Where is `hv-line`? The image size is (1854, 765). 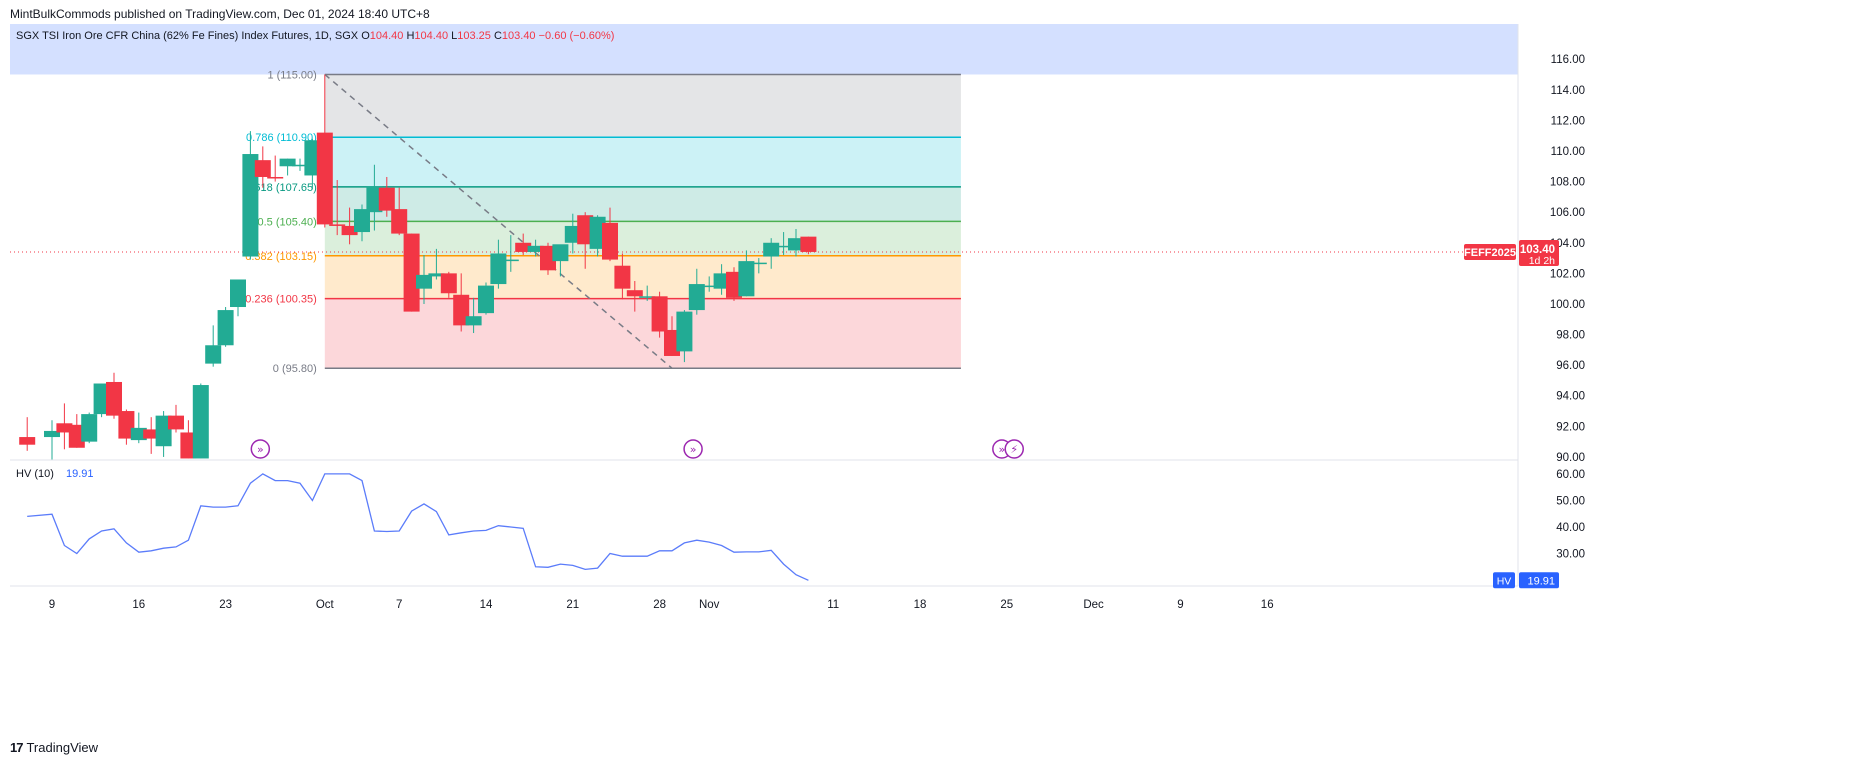 hv-line is located at coordinates (418, 527).